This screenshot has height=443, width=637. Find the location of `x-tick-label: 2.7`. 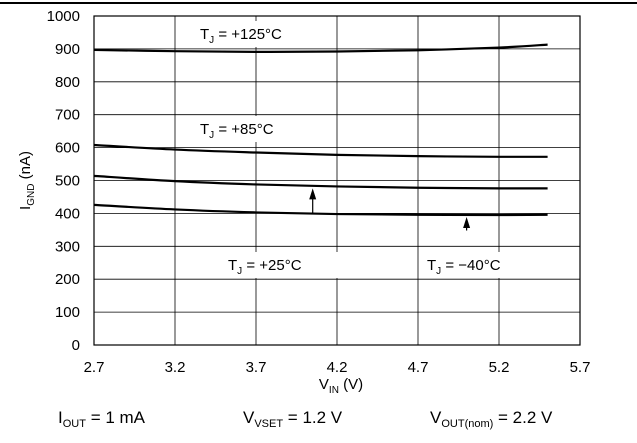

x-tick-label: 2.7 is located at coordinates (94, 367).